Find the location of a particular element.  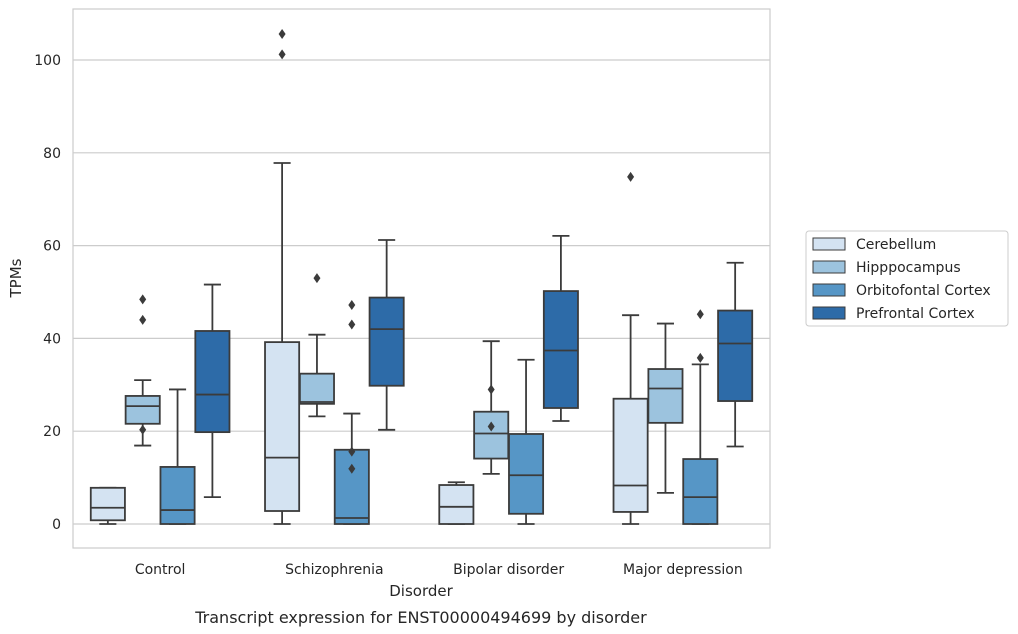

y-tick-label: 80 is located at coordinates (52, 154).